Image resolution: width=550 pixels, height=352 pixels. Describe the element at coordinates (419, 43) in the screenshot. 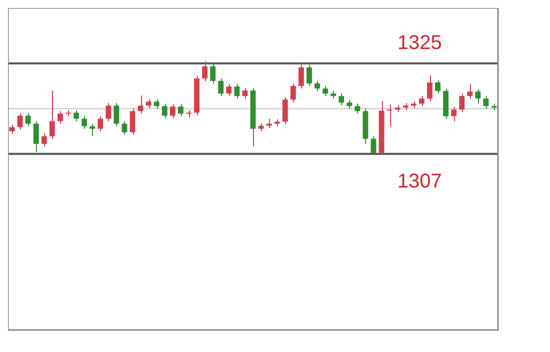

I see `ref-line-label: 1325` at that location.